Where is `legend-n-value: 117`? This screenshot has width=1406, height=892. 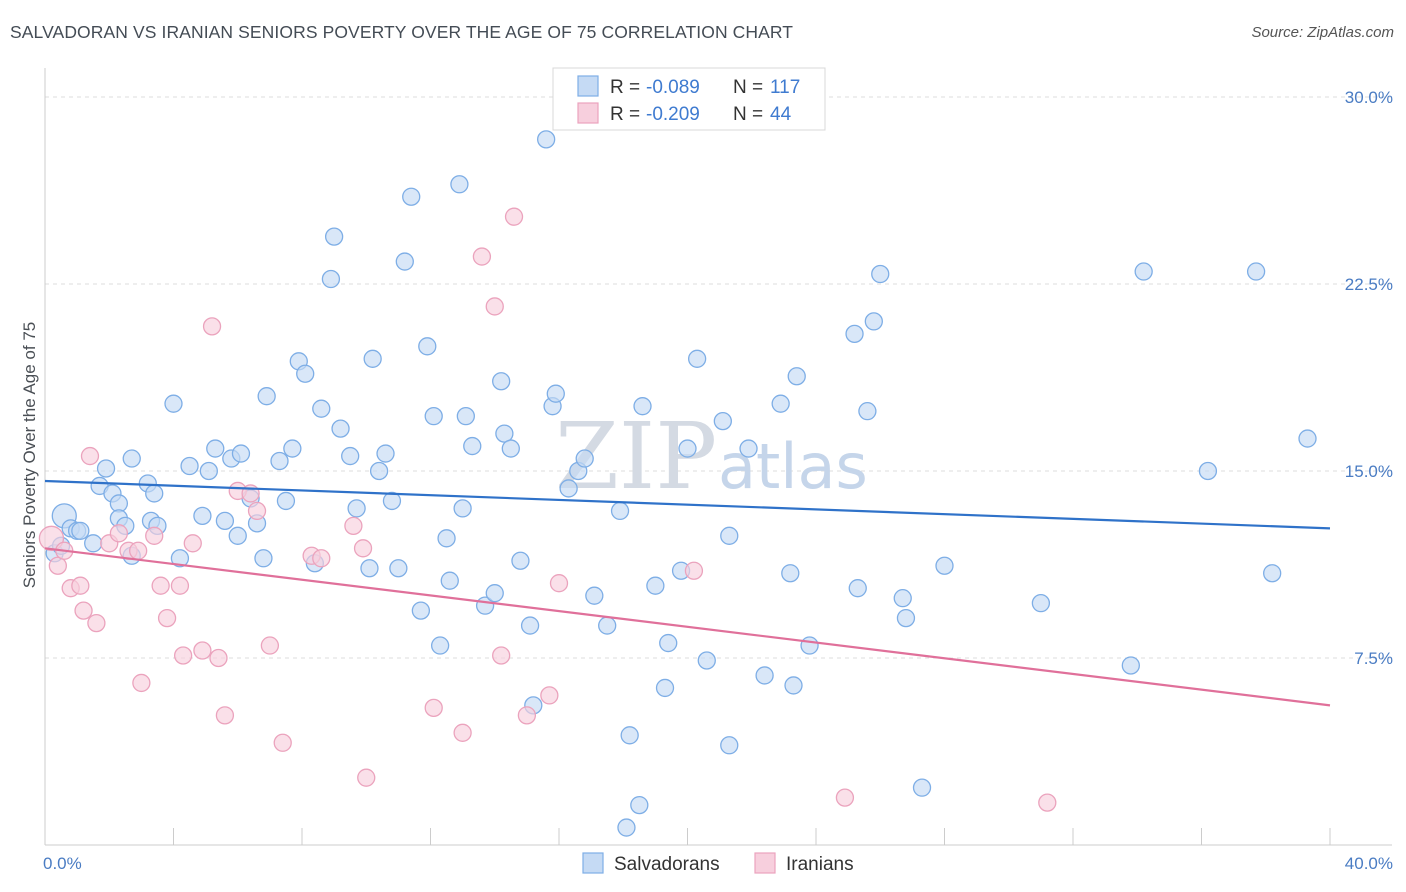 legend-n-value: 117 is located at coordinates (785, 87).